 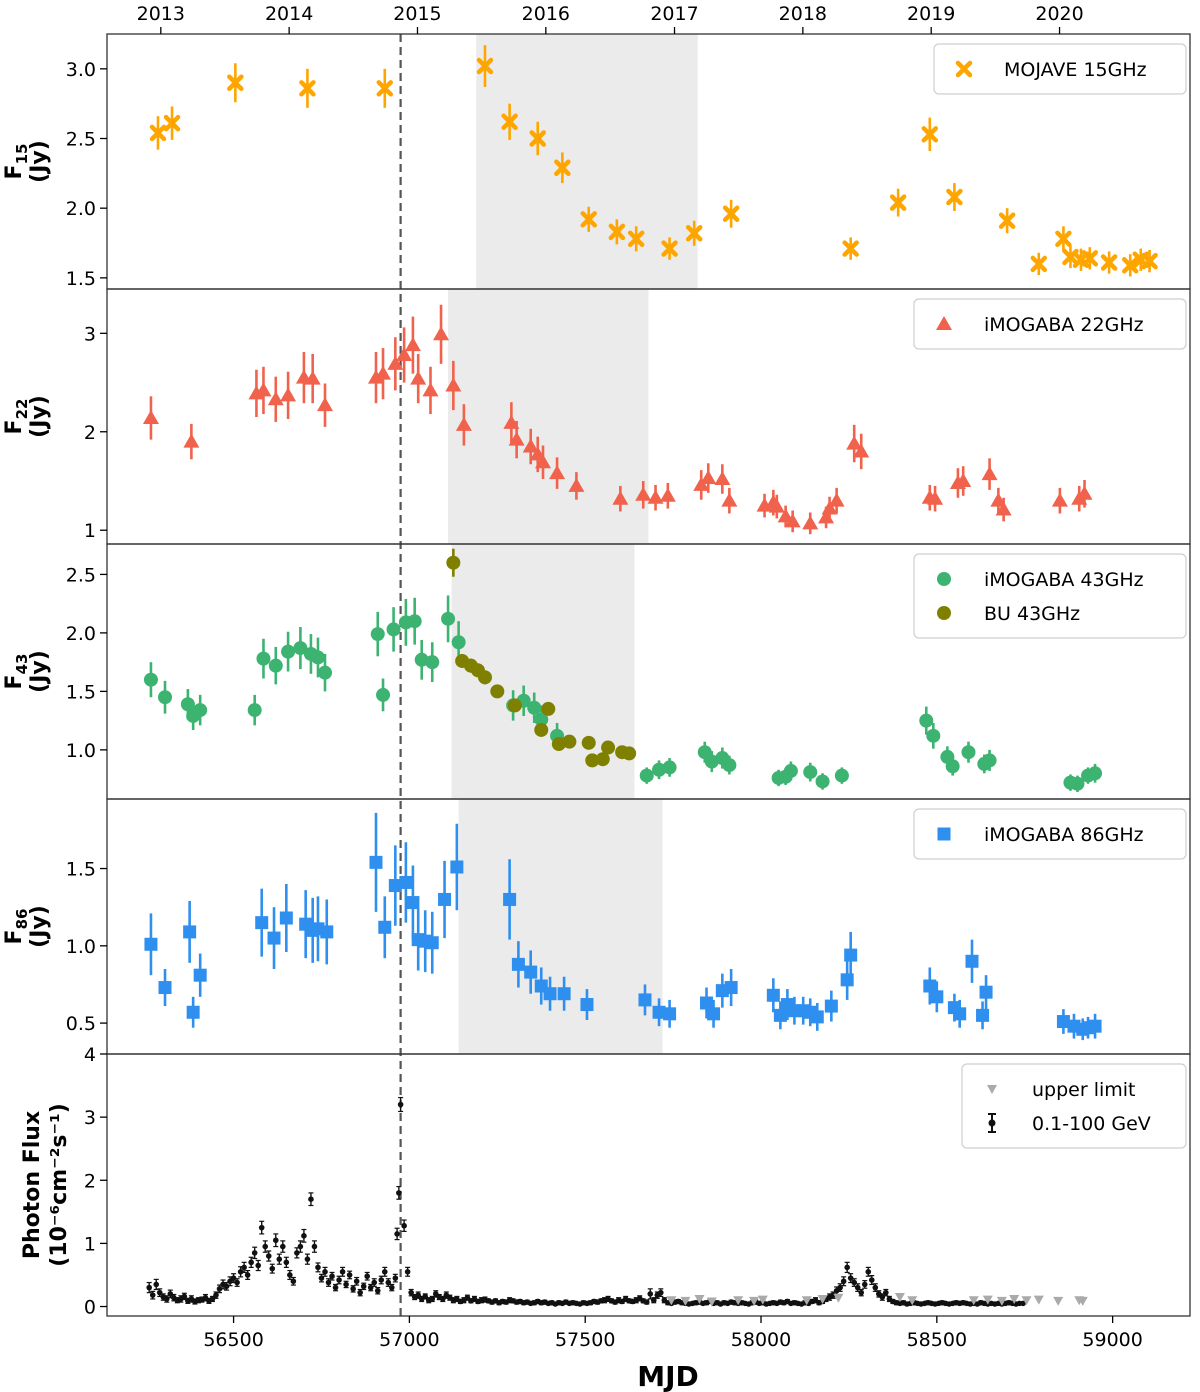 I want to click on y-axis-label-p22: F22, so click(x=16, y=417).